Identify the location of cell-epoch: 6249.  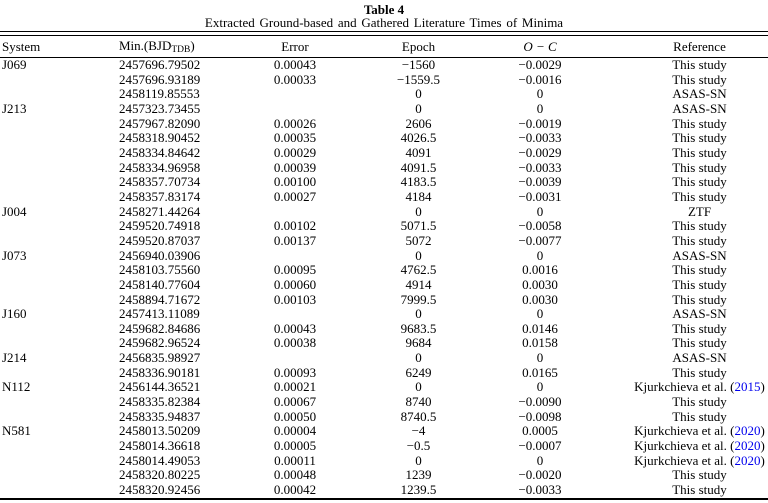
(418, 372).